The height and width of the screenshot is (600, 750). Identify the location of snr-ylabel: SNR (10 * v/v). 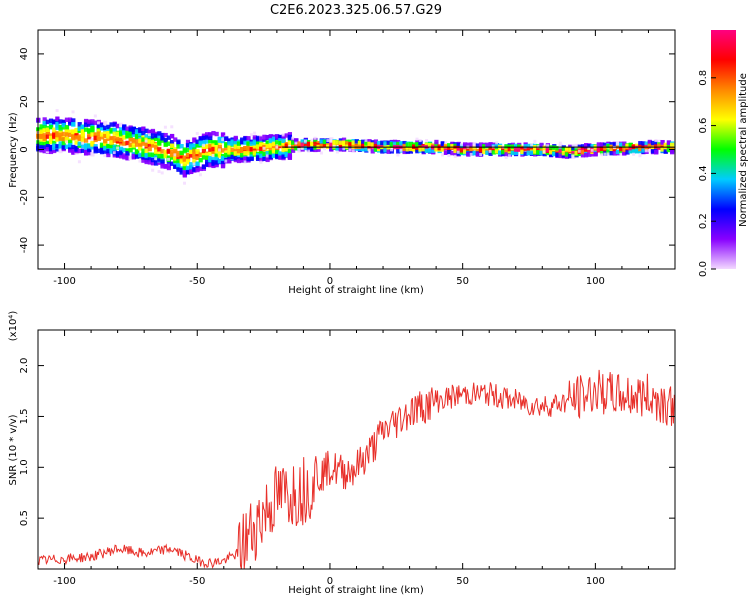
(13, 449).